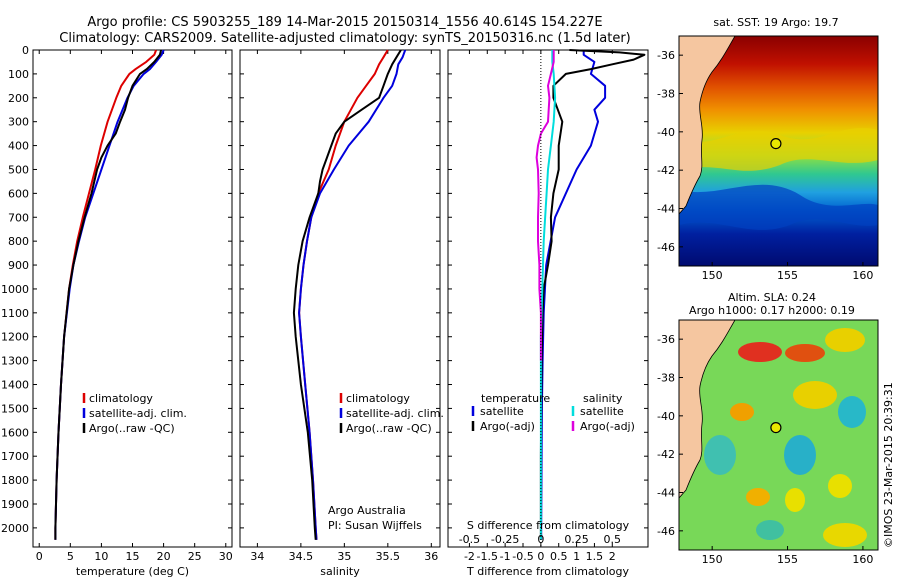 The image size is (900, 580). Describe the element at coordinates (133, 556) in the screenshot. I see `temperature-xtick-label: 15` at that location.